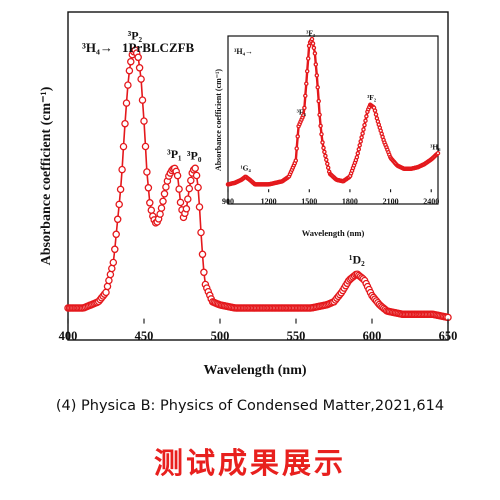  I want to click on inset-x-tick-label: 1800, so click(350, 201).